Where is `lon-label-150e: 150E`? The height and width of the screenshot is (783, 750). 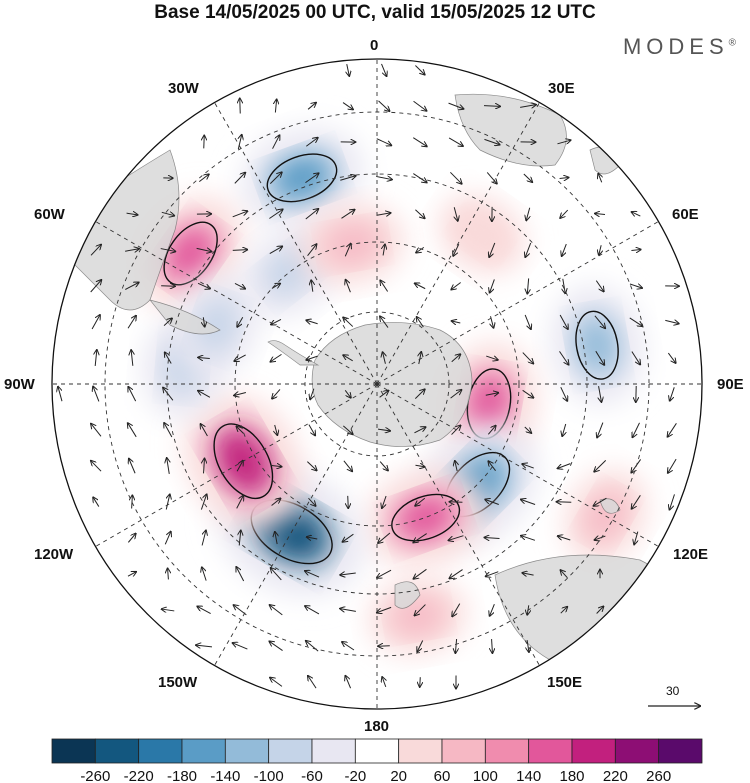
lon-label-150e: 150E is located at coordinates (565, 682).